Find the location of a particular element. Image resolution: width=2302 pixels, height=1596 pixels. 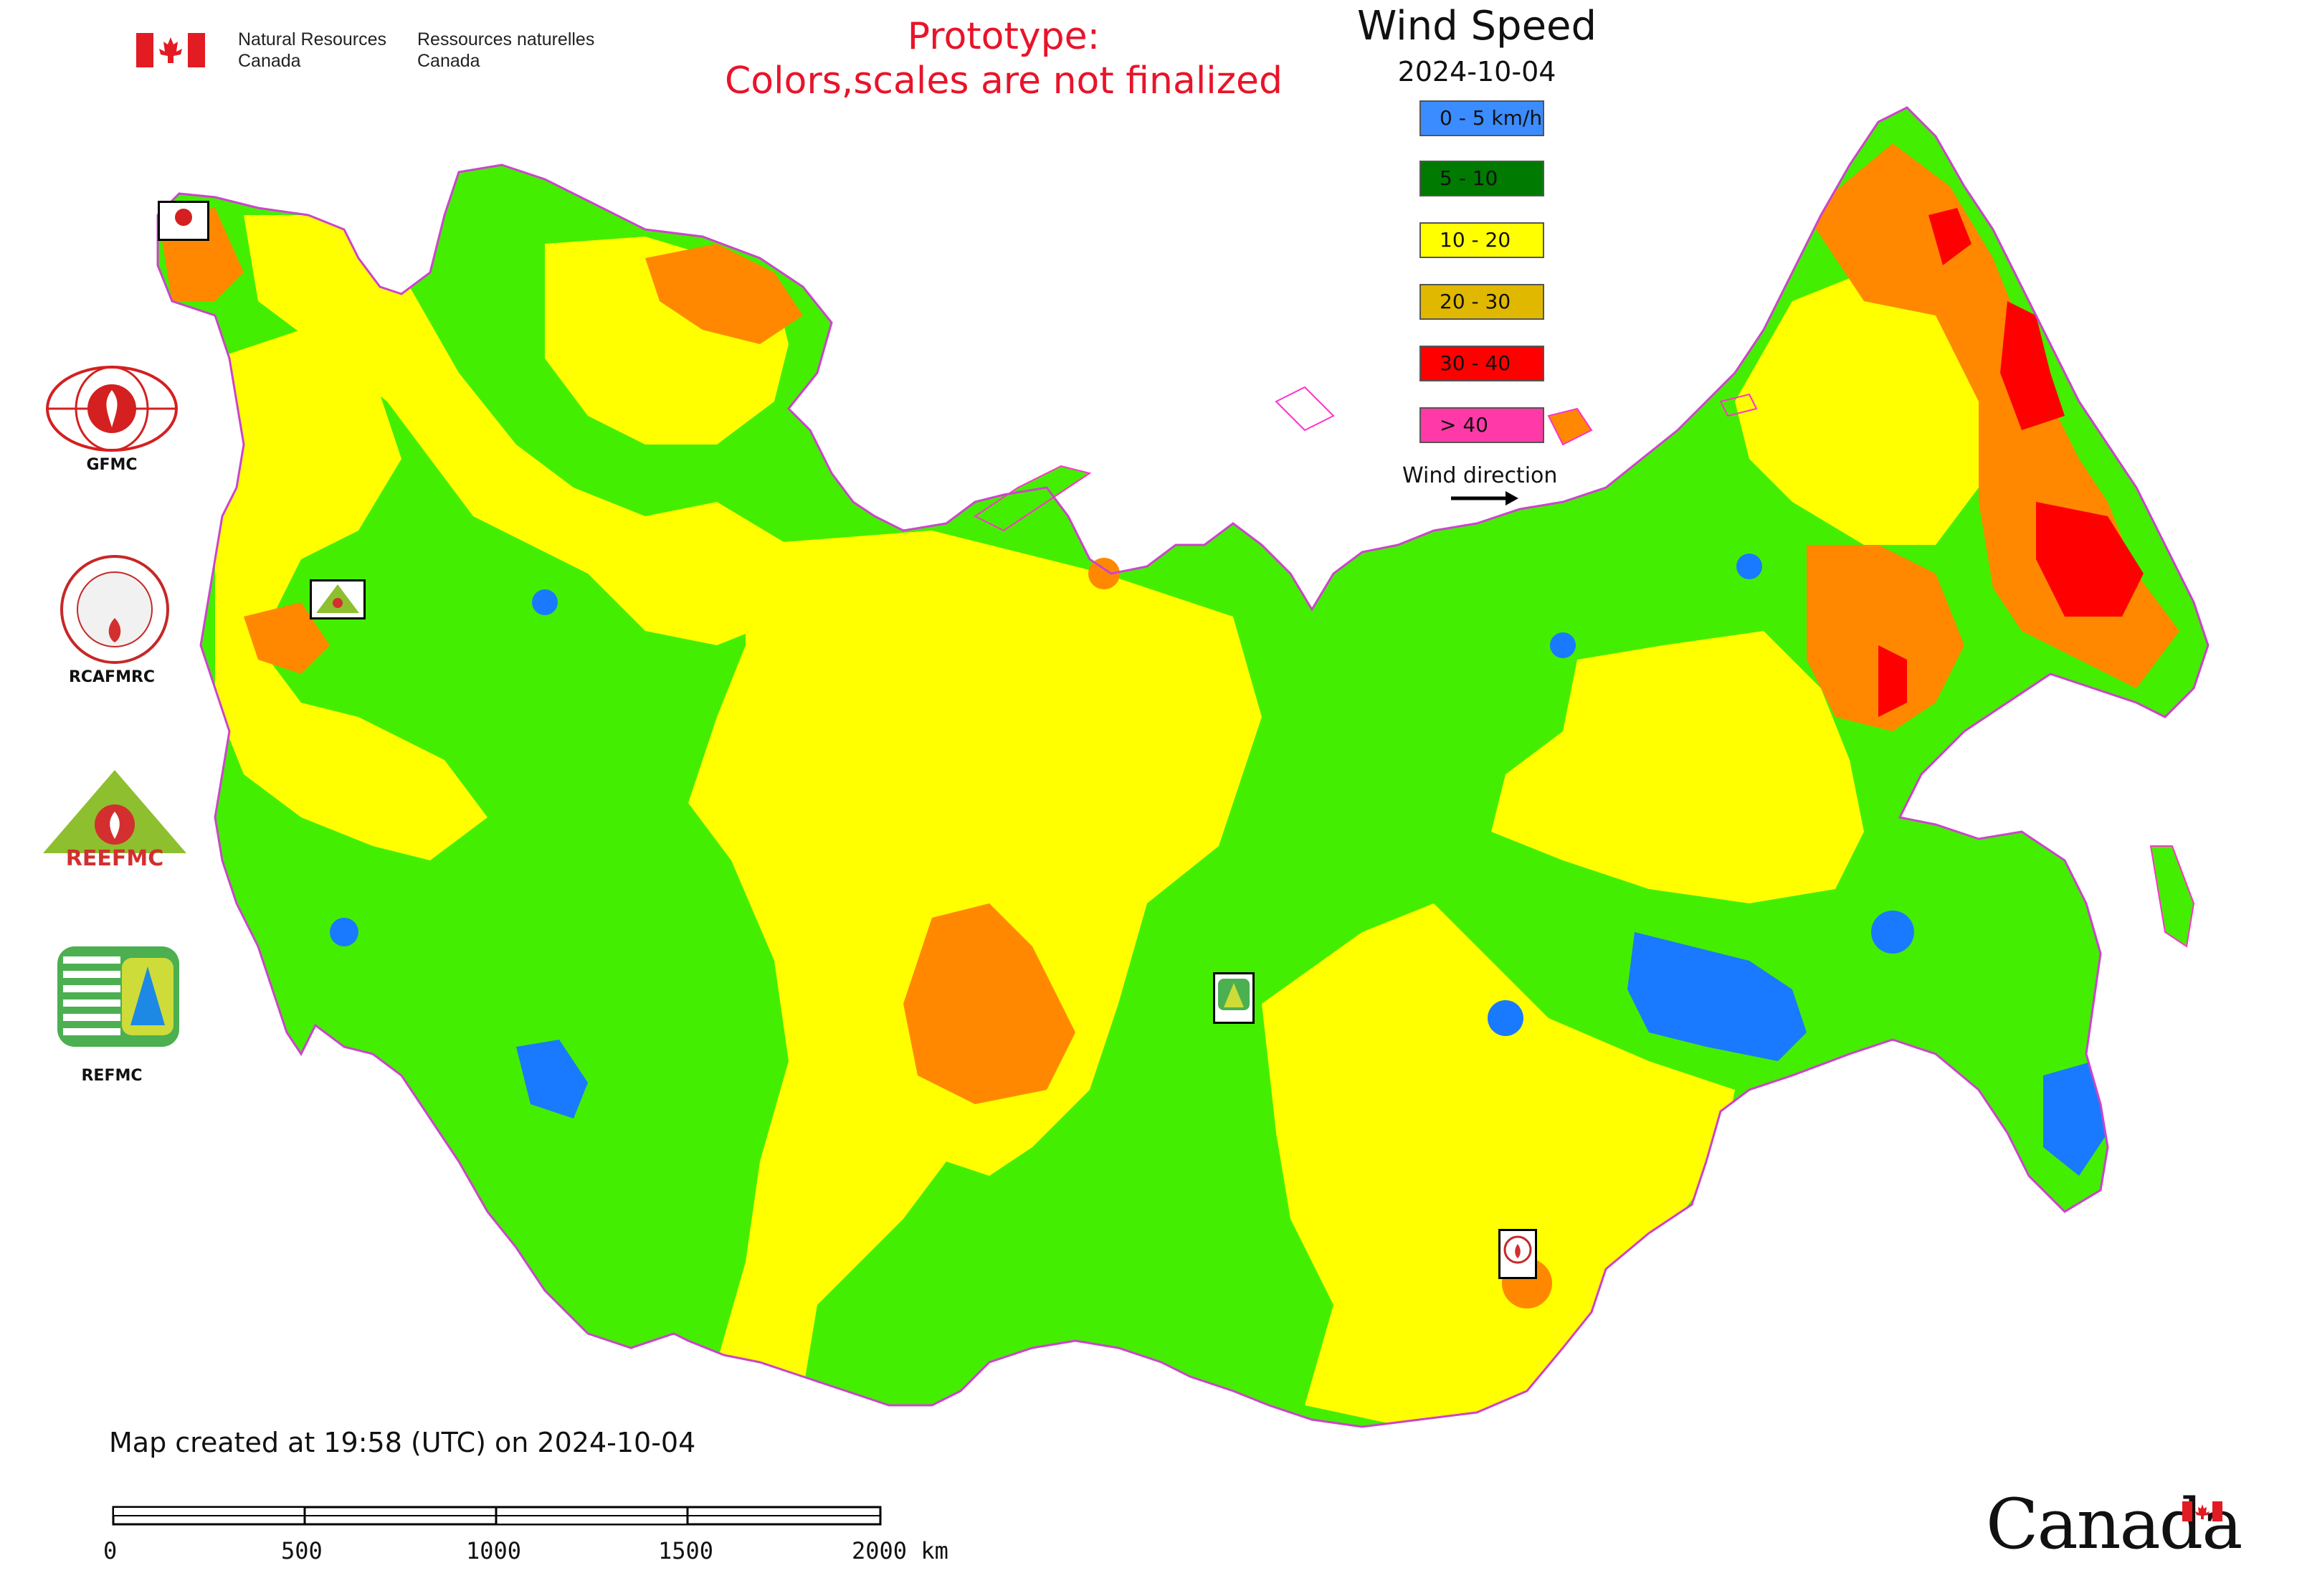

legend-item-10-20: 10 - 20 is located at coordinates (1481, 240).